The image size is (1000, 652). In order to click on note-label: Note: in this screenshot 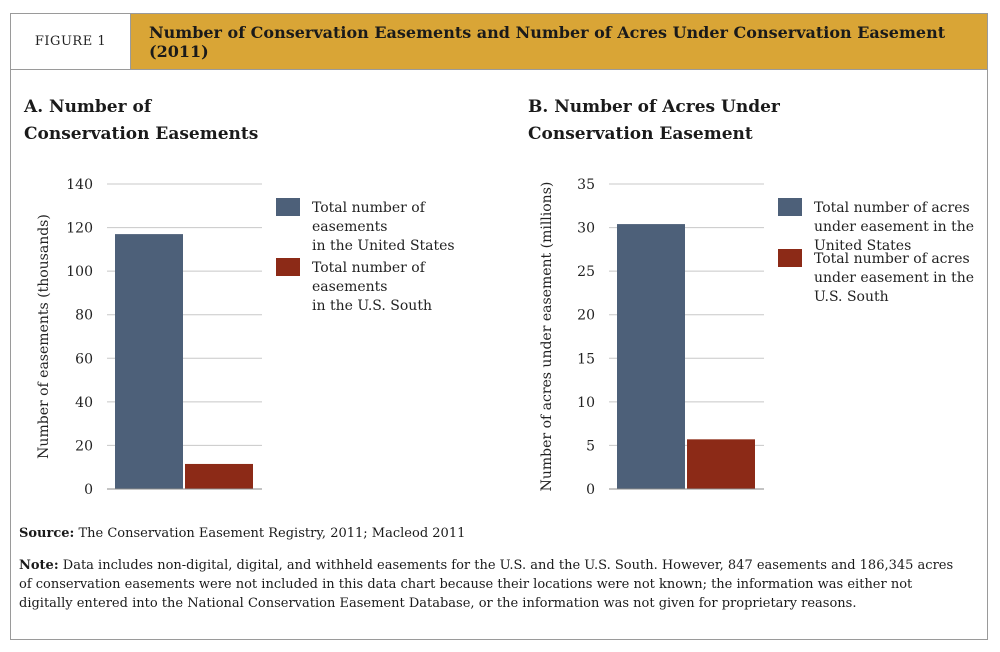, I will do `click(39, 565)`.